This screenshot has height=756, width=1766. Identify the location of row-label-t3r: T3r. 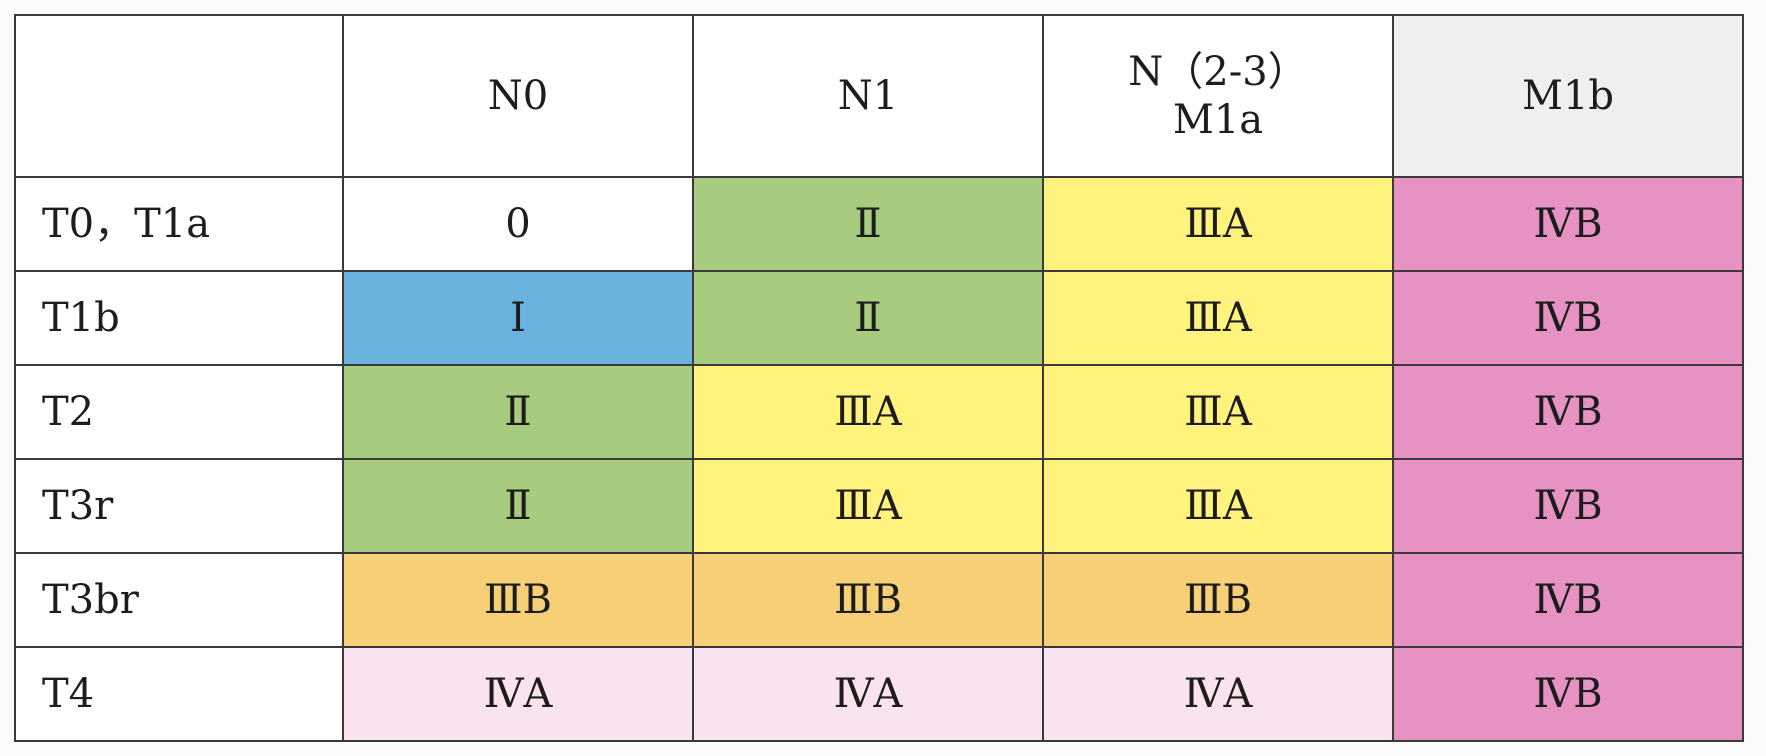
(179, 506).